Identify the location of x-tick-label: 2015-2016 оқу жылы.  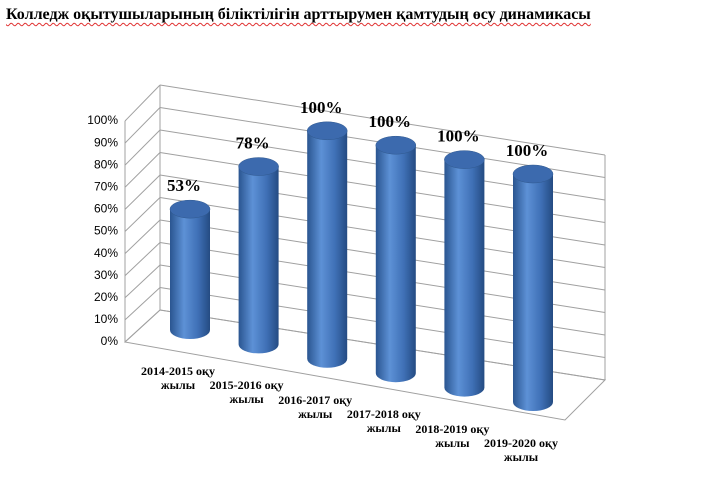
(246, 392).